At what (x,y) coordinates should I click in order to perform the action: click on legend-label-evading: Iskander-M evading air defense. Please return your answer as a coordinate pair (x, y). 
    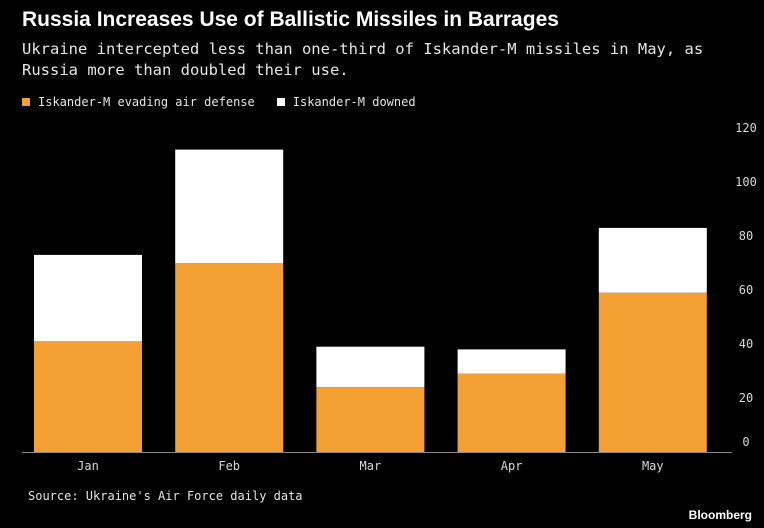
    Looking at the image, I should click on (146, 102).